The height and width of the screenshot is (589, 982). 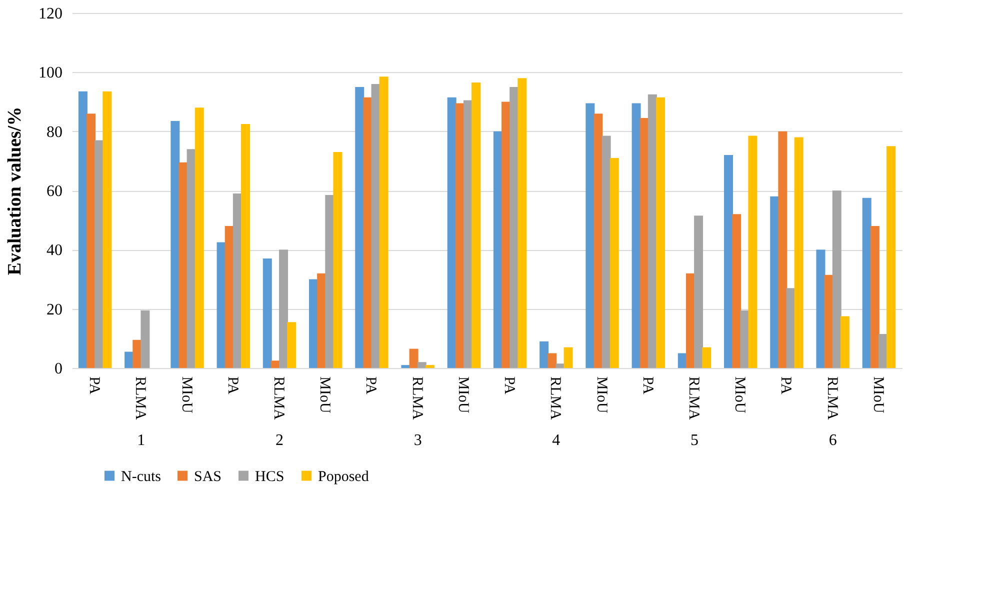 What do you see at coordinates (141, 476) in the screenshot?
I see `legend-label: N-cuts` at bounding box center [141, 476].